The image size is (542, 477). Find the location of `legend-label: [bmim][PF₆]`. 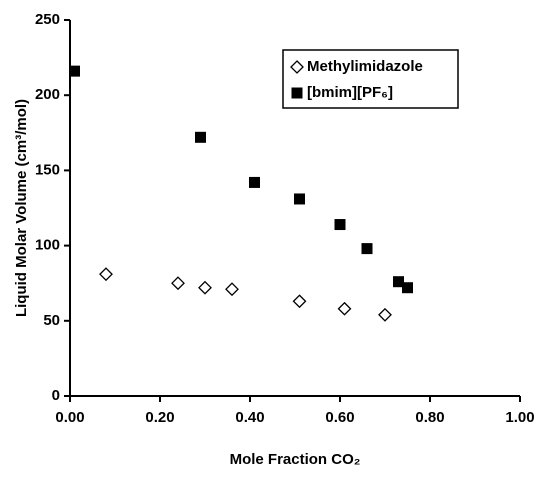

legend-label: [bmim][PF₆] is located at coordinates (350, 92).